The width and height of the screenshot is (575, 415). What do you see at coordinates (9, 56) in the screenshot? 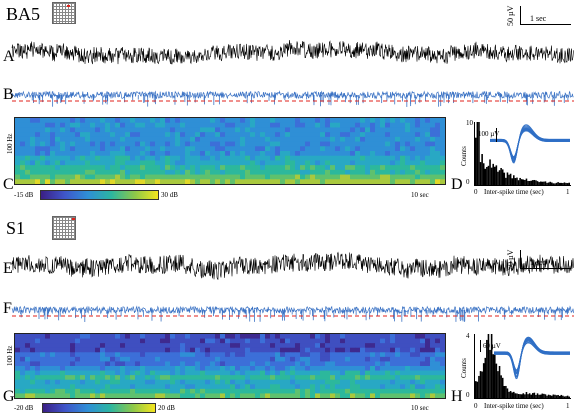
I see `label-a: A` at bounding box center [9, 56].